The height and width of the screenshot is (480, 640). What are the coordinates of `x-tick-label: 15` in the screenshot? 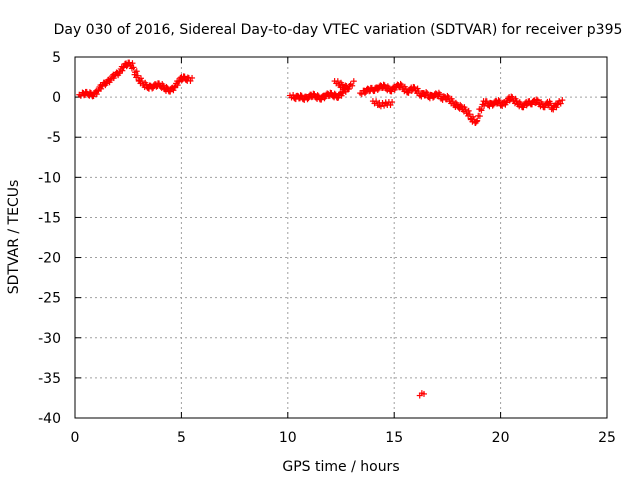 It's located at (394, 438).